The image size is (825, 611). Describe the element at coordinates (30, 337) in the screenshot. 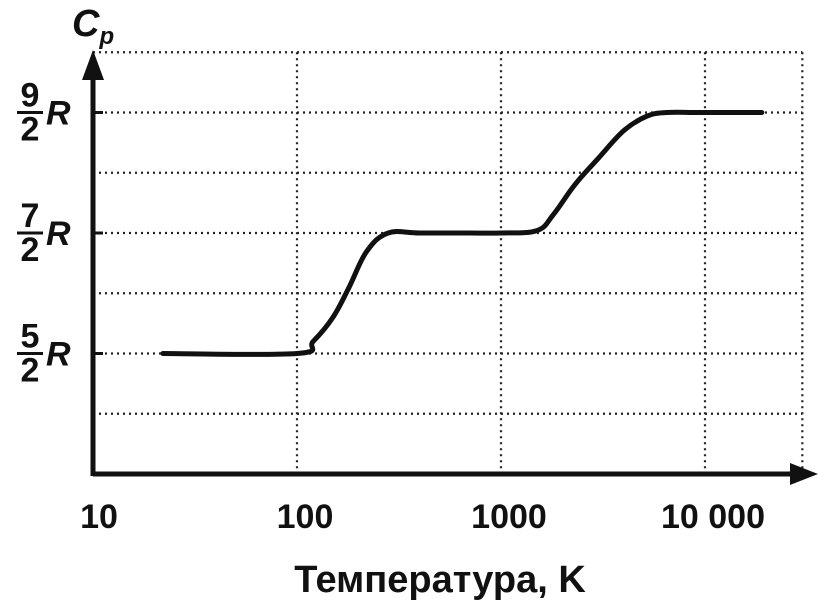

I see `y-tick-numerator: 5` at that location.